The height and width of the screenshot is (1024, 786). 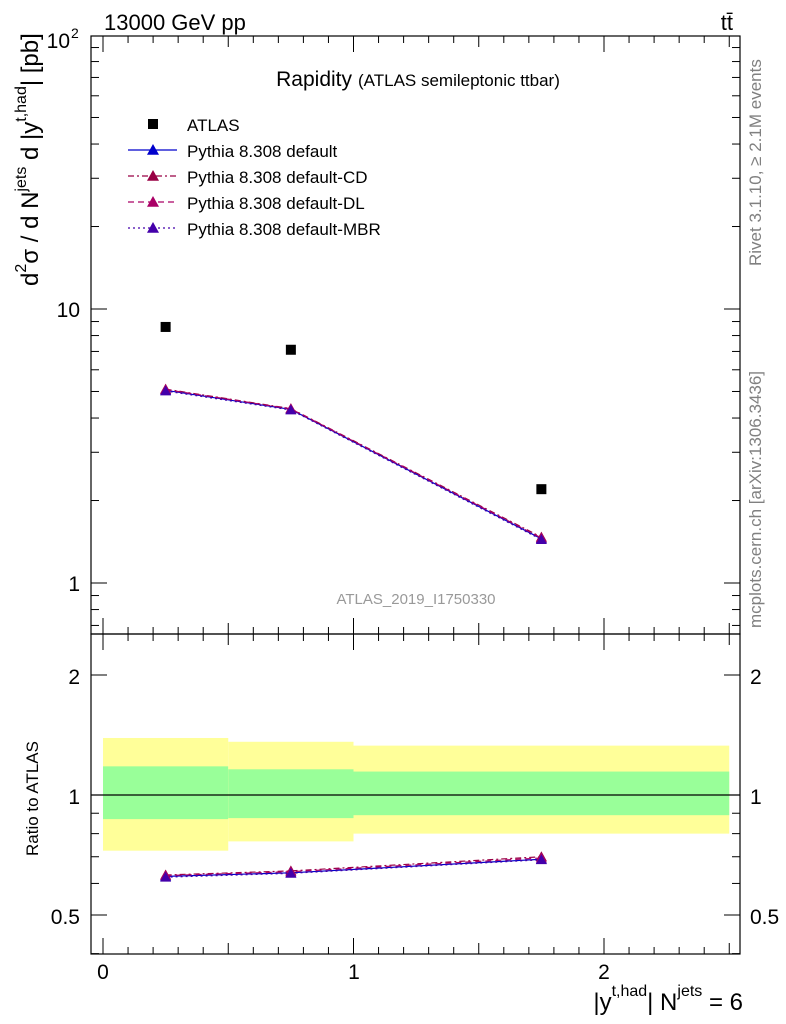 I want to click on header-right: tt̄, so click(x=727, y=22).